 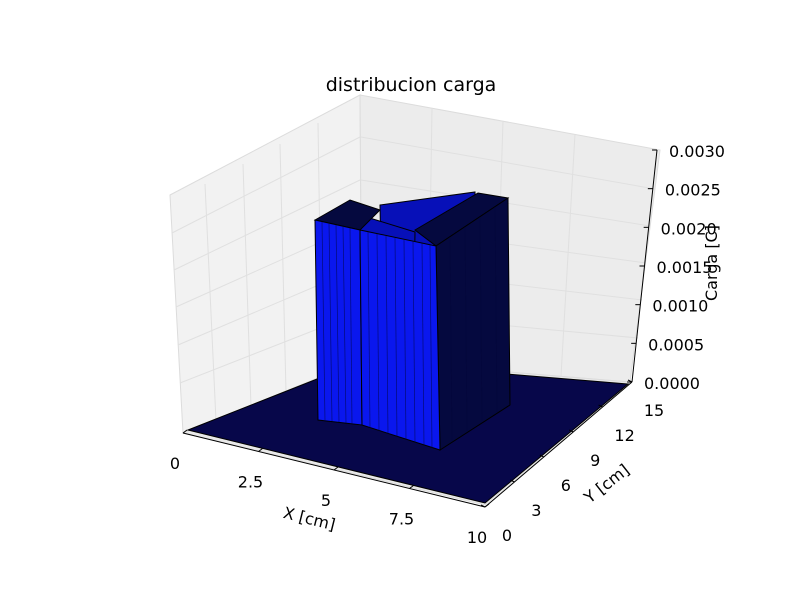 What do you see at coordinates (606, 483) in the screenshot?
I see `y-axis-label: Y [cm]` at bounding box center [606, 483].